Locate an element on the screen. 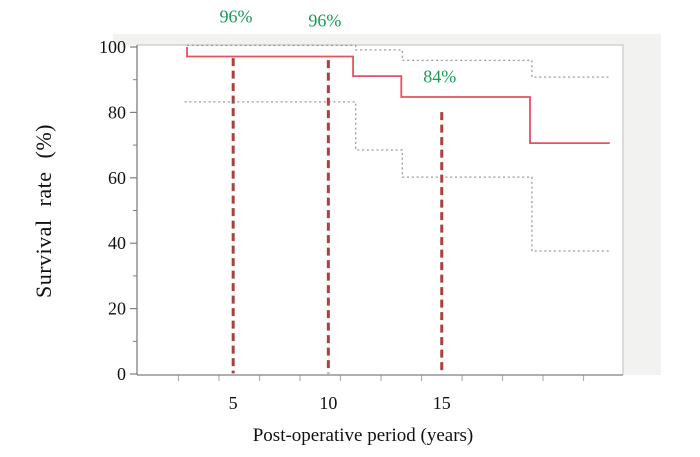  y-tick-label: 20 is located at coordinates (117, 309).